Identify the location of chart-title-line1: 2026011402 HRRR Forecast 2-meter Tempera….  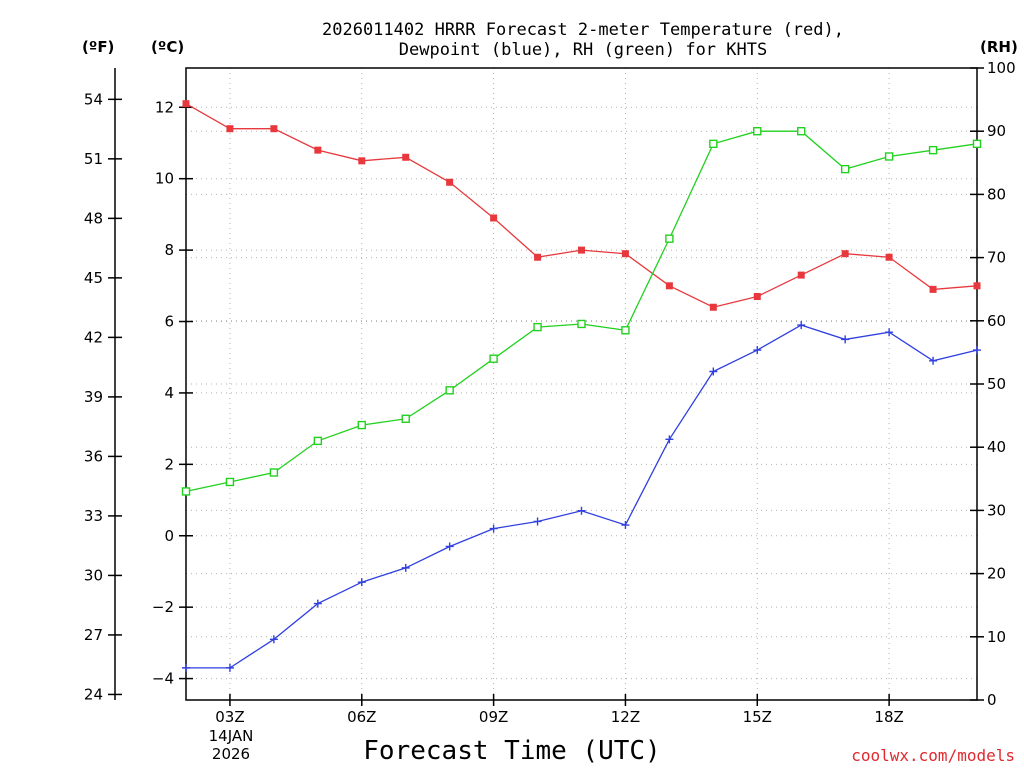
(583, 30).